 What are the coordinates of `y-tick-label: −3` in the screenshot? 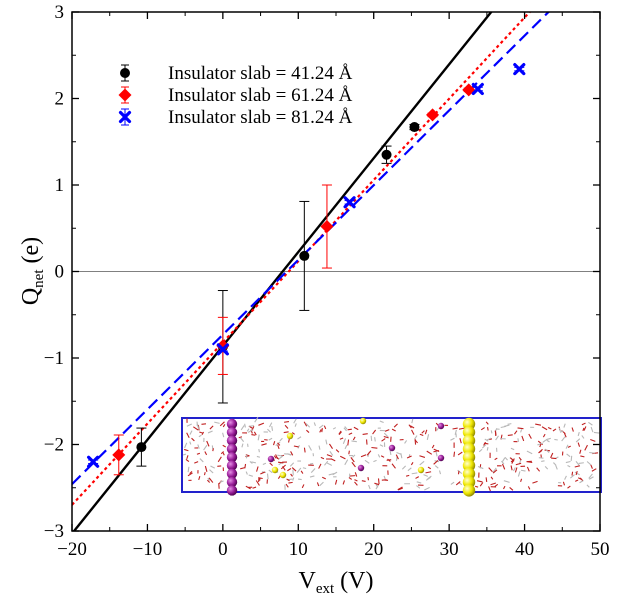 It's located at (54, 531).